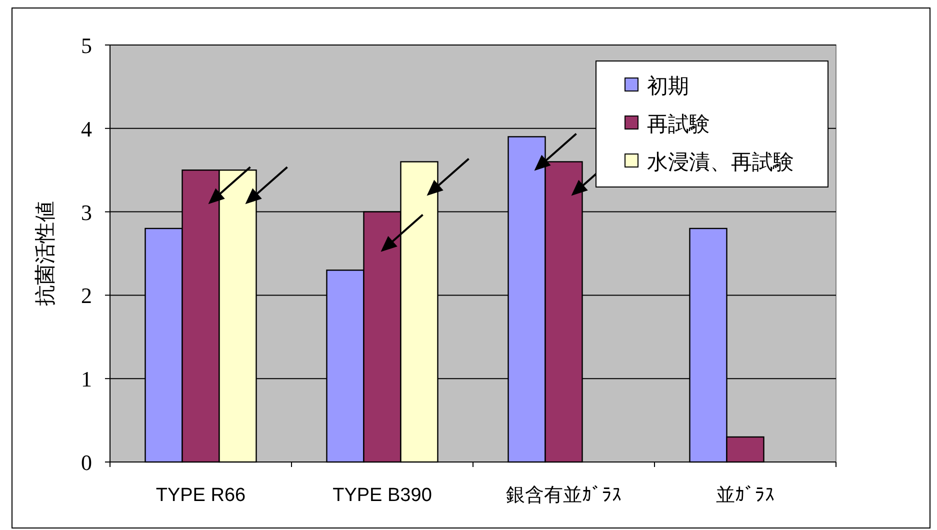  What do you see at coordinates (86, 212) in the screenshot?
I see `y-tick-label: 3` at bounding box center [86, 212].